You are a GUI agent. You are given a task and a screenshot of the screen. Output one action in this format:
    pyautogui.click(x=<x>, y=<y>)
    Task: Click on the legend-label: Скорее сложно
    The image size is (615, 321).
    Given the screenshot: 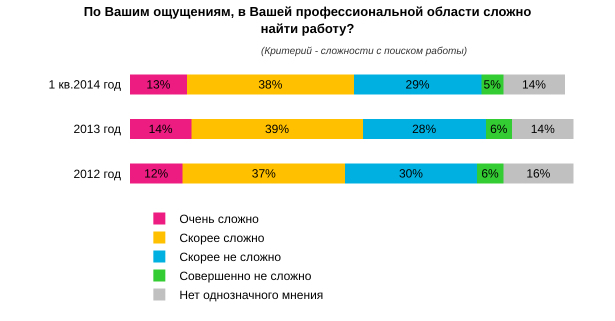 What is the action you would take?
    pyautogui.click(x=222, y=238)
    